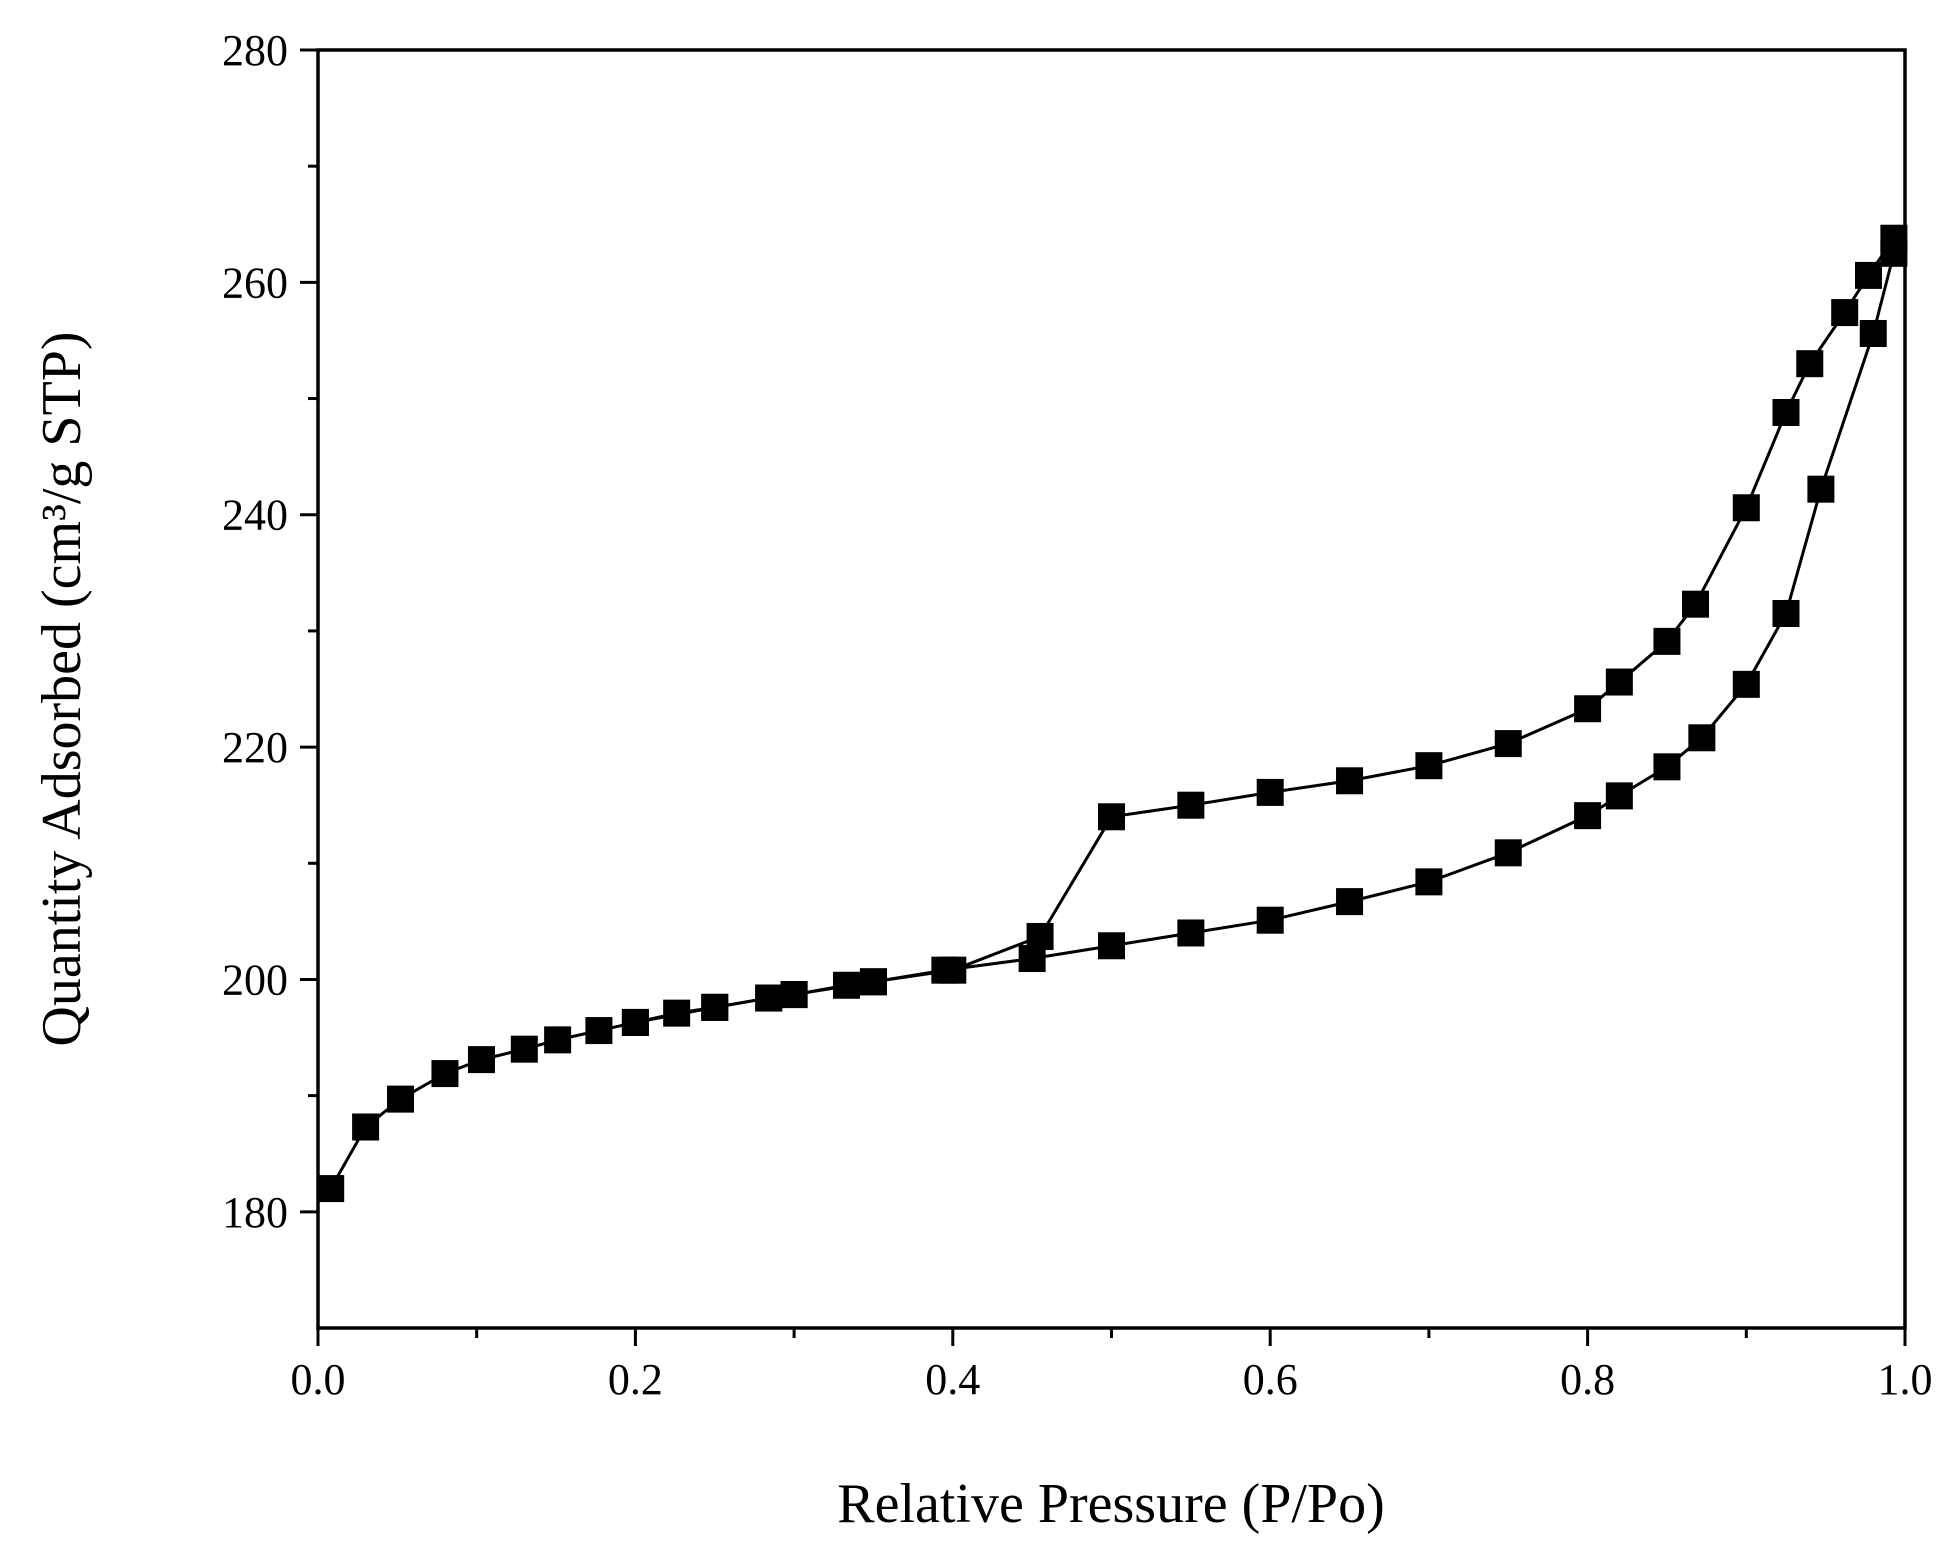  I want to click on y-tick-label: 280, so click(255, 50).